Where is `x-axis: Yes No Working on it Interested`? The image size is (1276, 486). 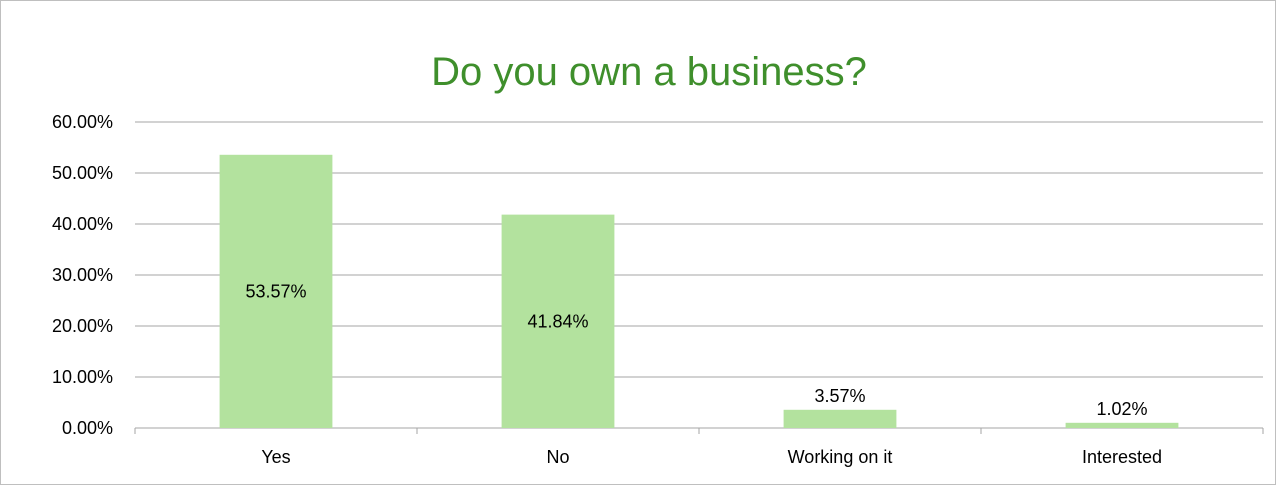 x-axis: Yes No Working on it Interested is located at coordinates (699, 447).